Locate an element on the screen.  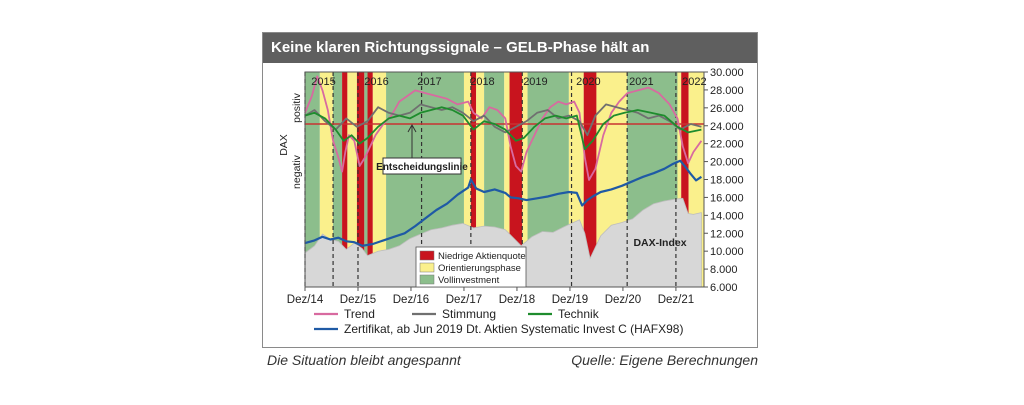
year-label: 2015 is located at coordinates (323, 82).